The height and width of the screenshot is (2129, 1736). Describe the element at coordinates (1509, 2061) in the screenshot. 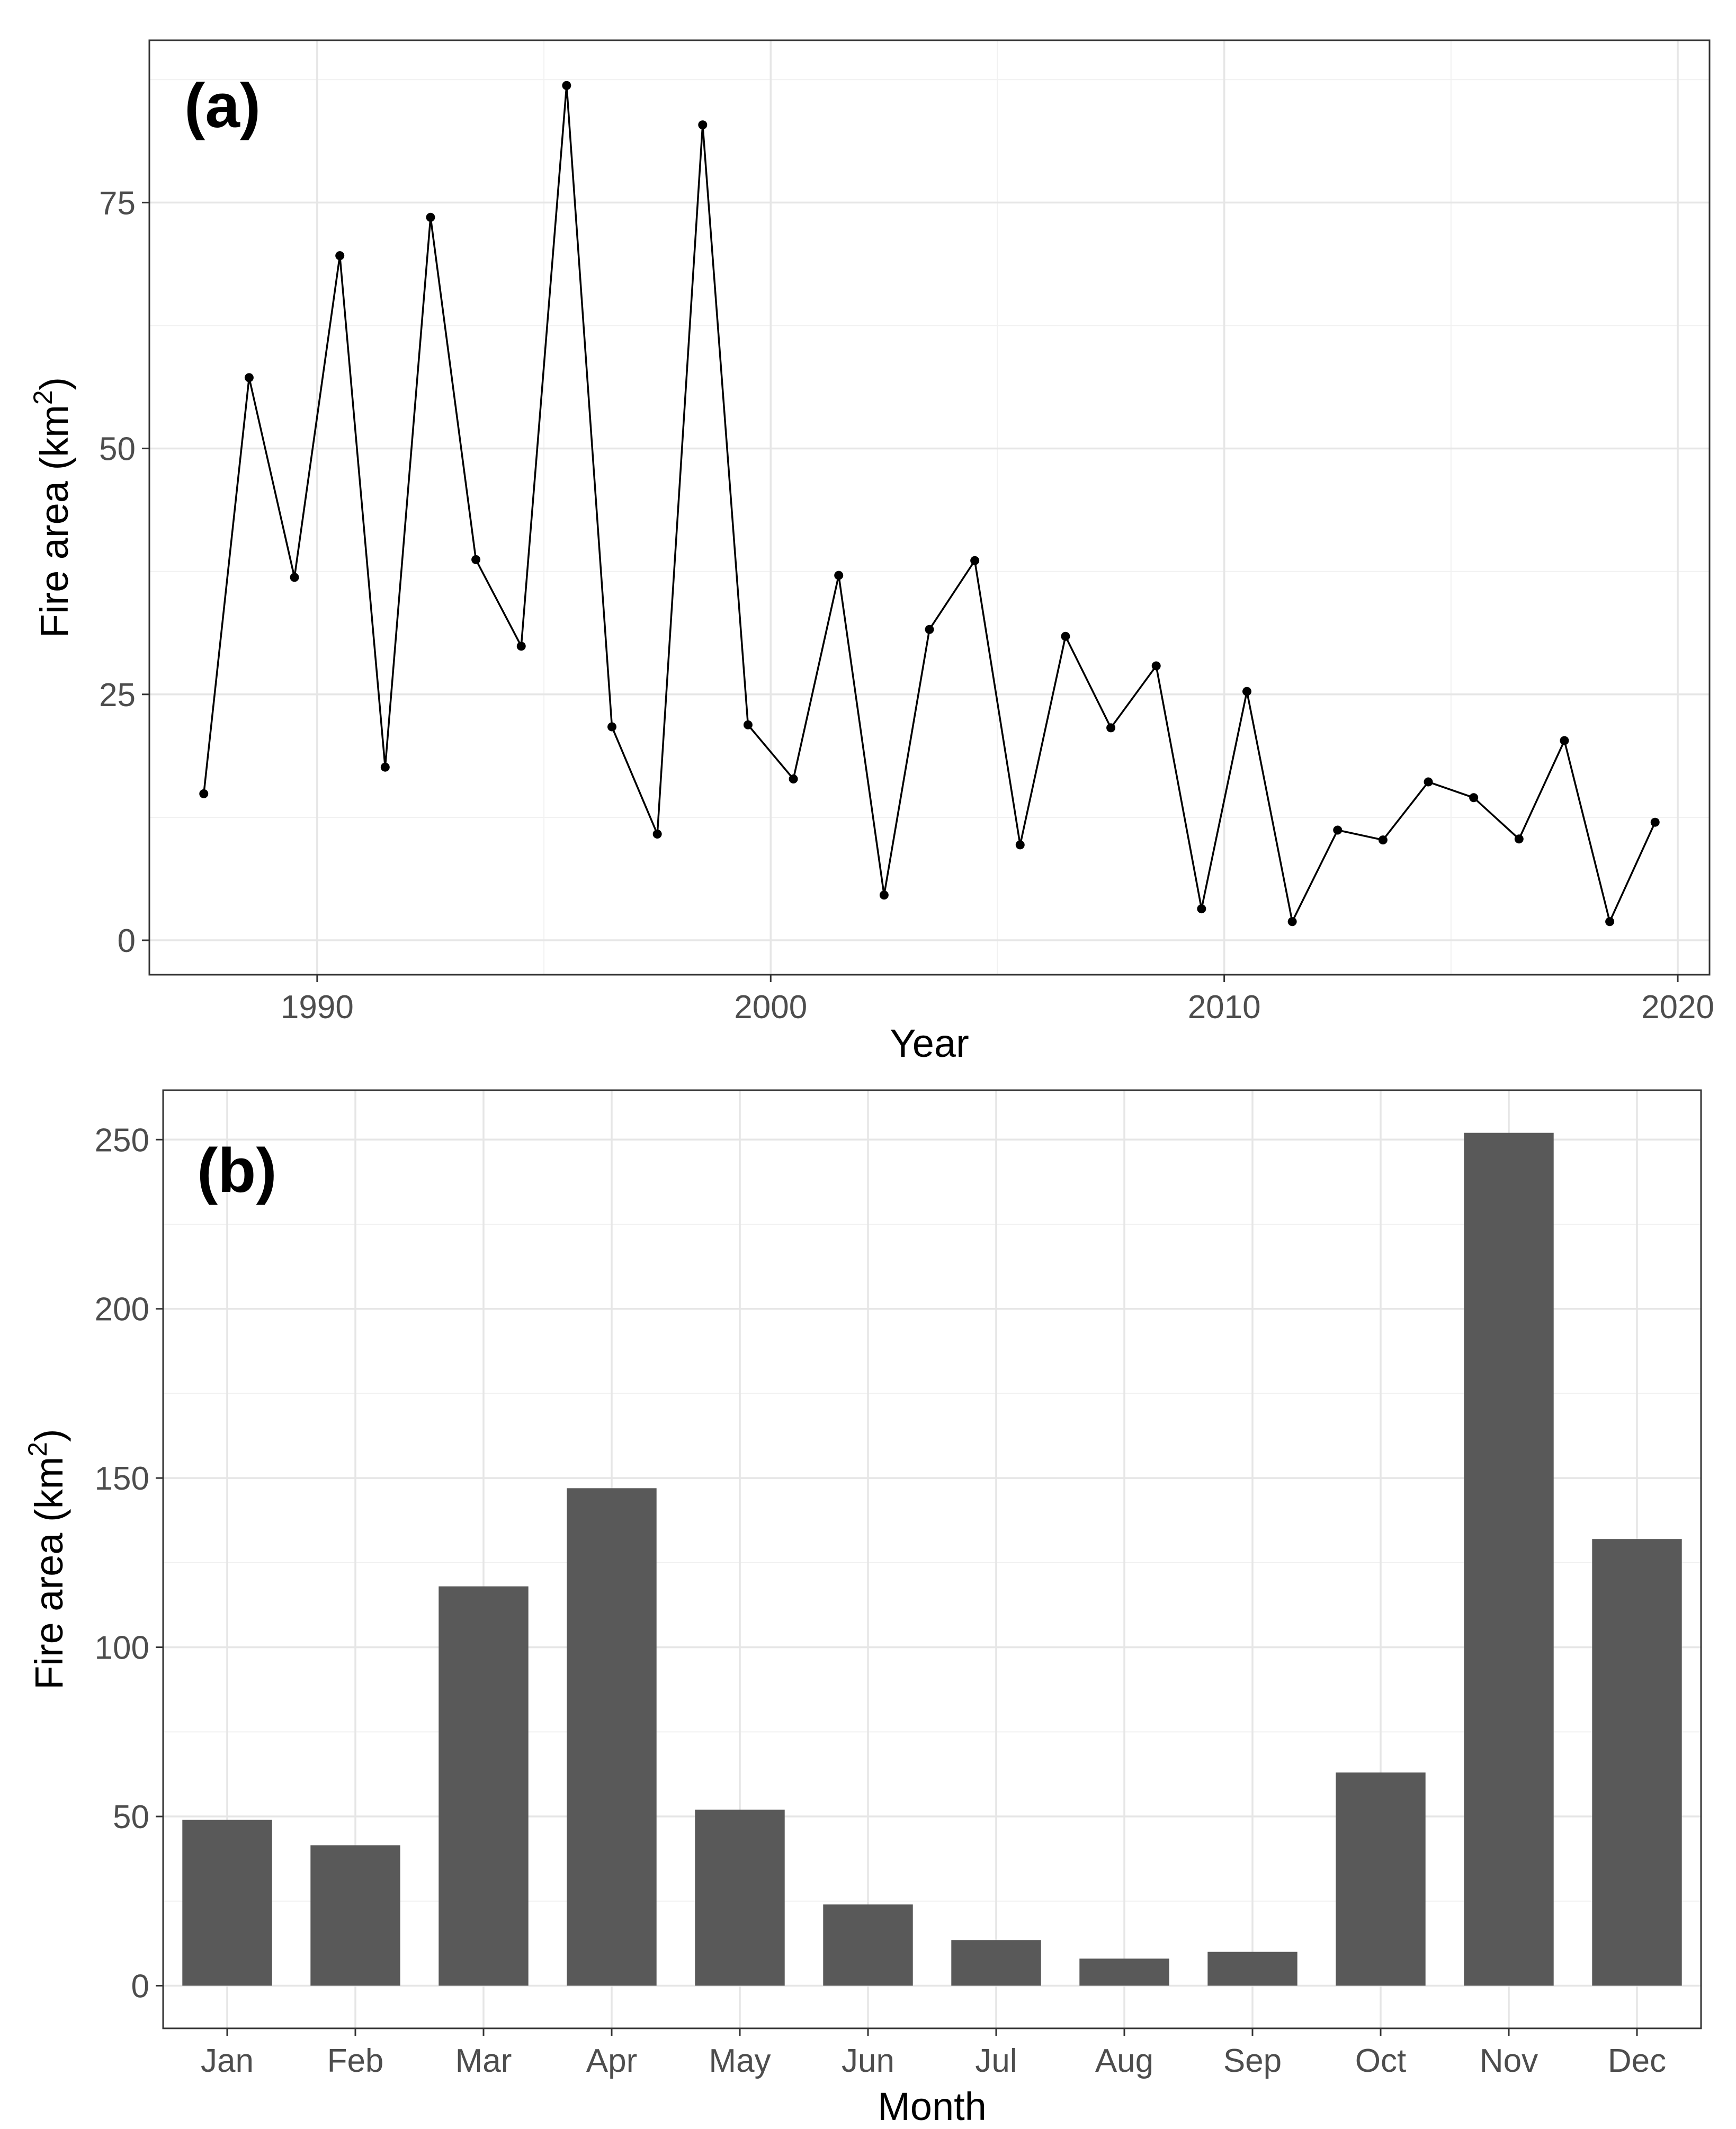

I see `panel-b-x-tick-label: Nov` at that location.